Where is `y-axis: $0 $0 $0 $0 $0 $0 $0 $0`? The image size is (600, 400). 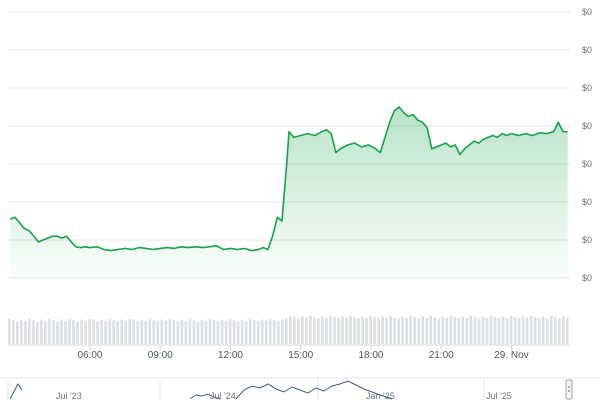
y-axis: $0 $0 $0 $0 $0 $0 $0 $0 is located at coordinates (587, 145).